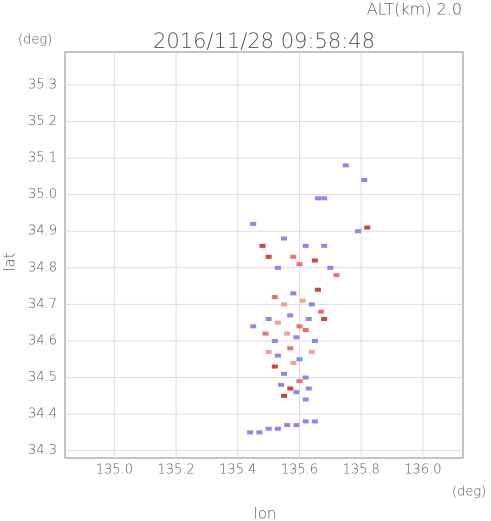  I want to click on x-tick-label: 135.8, so click(361, 470).